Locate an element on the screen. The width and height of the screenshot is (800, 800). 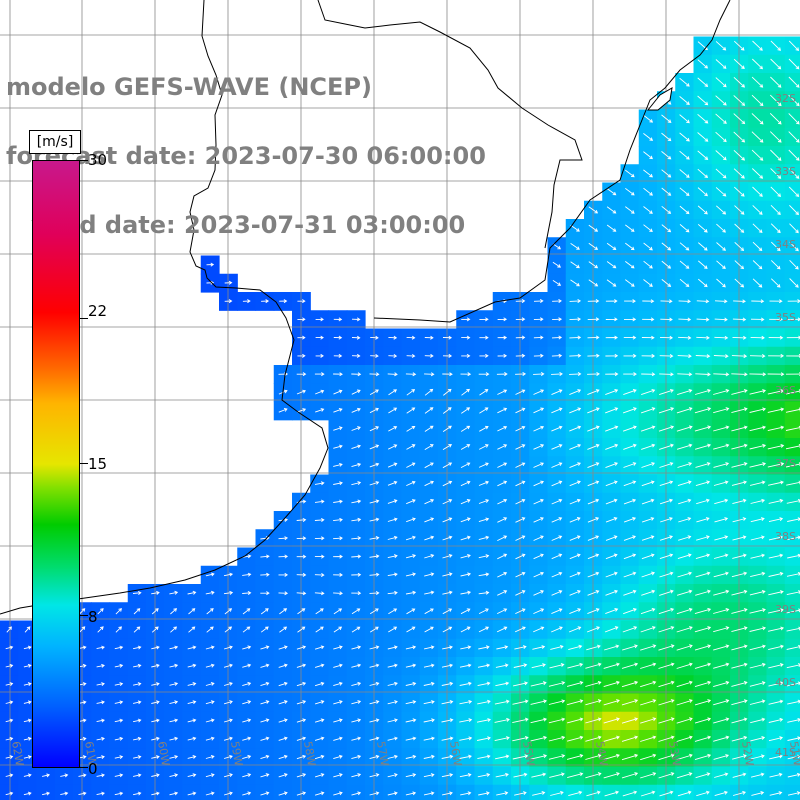
lat-label: 39S is located at coordinates (785, 609).